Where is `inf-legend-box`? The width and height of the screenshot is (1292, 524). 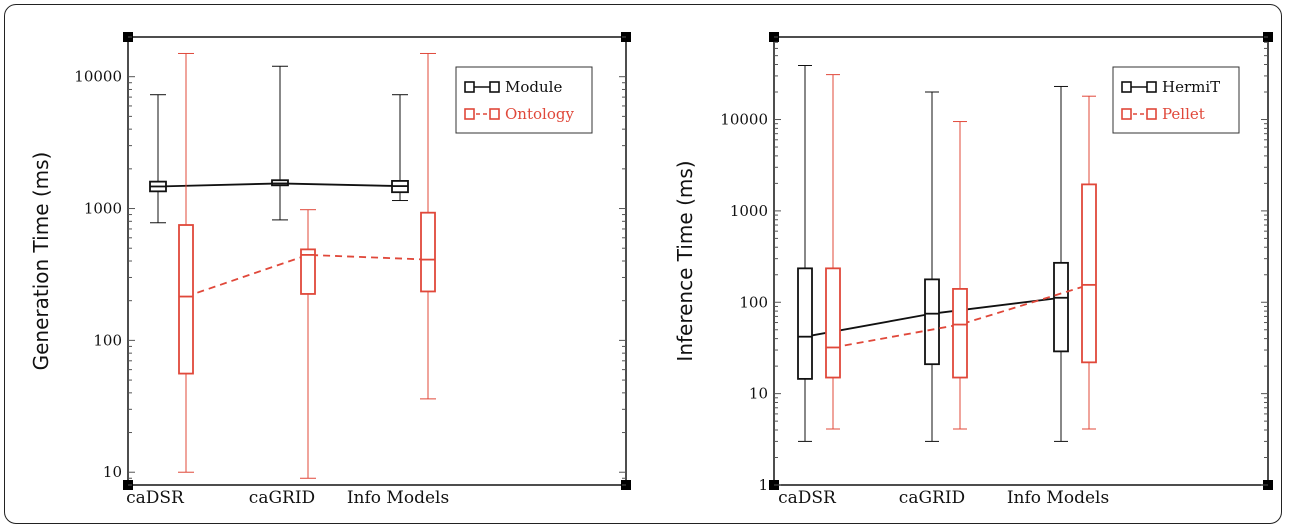
inf-legend-box is located at coordinates (1176, 100).